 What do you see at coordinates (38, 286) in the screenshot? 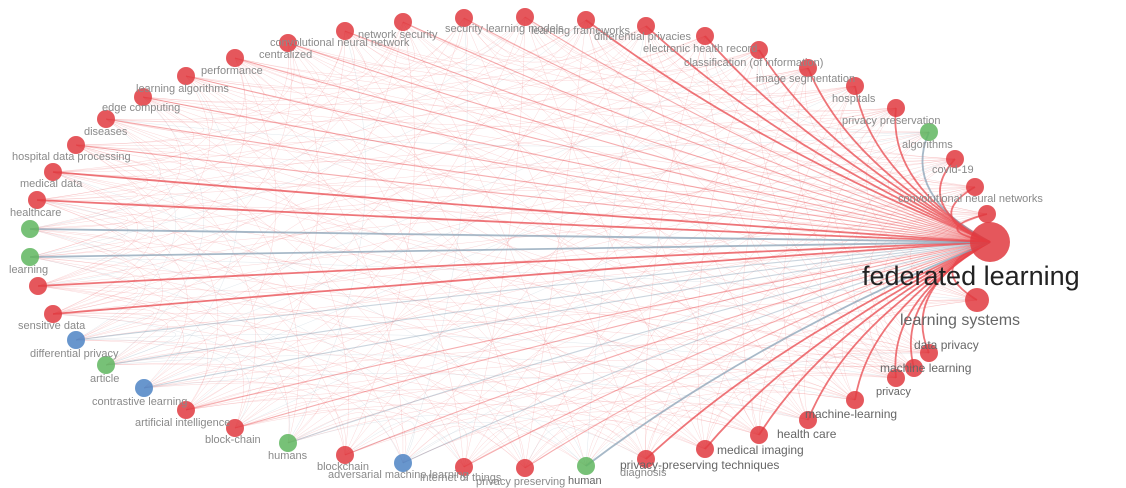
I see `node-u1` at bounding box center [38, 286].